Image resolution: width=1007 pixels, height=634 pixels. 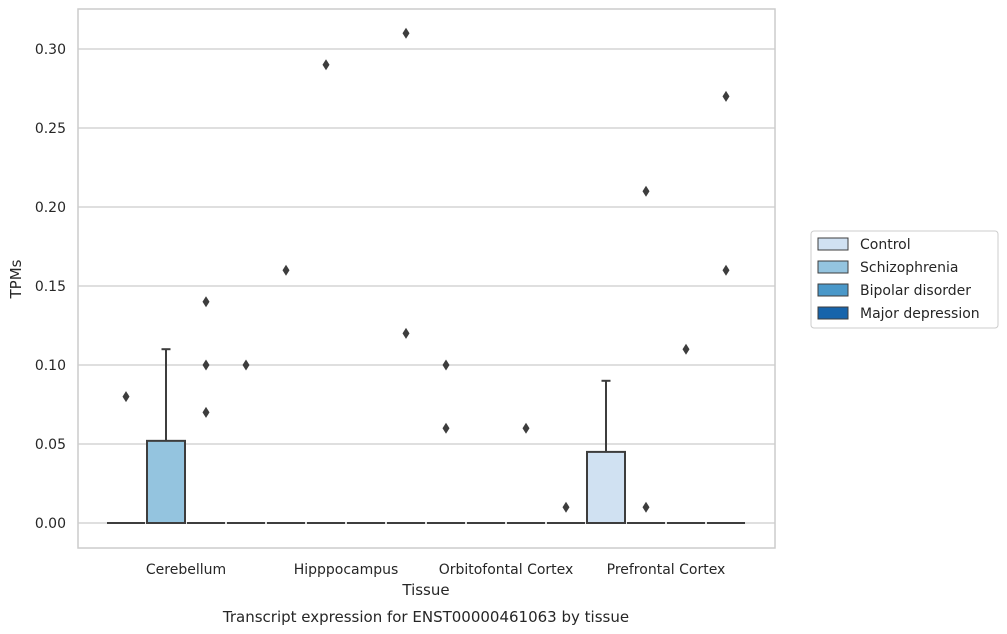 I want to click on legend-frame, so click(x=904, y=279).